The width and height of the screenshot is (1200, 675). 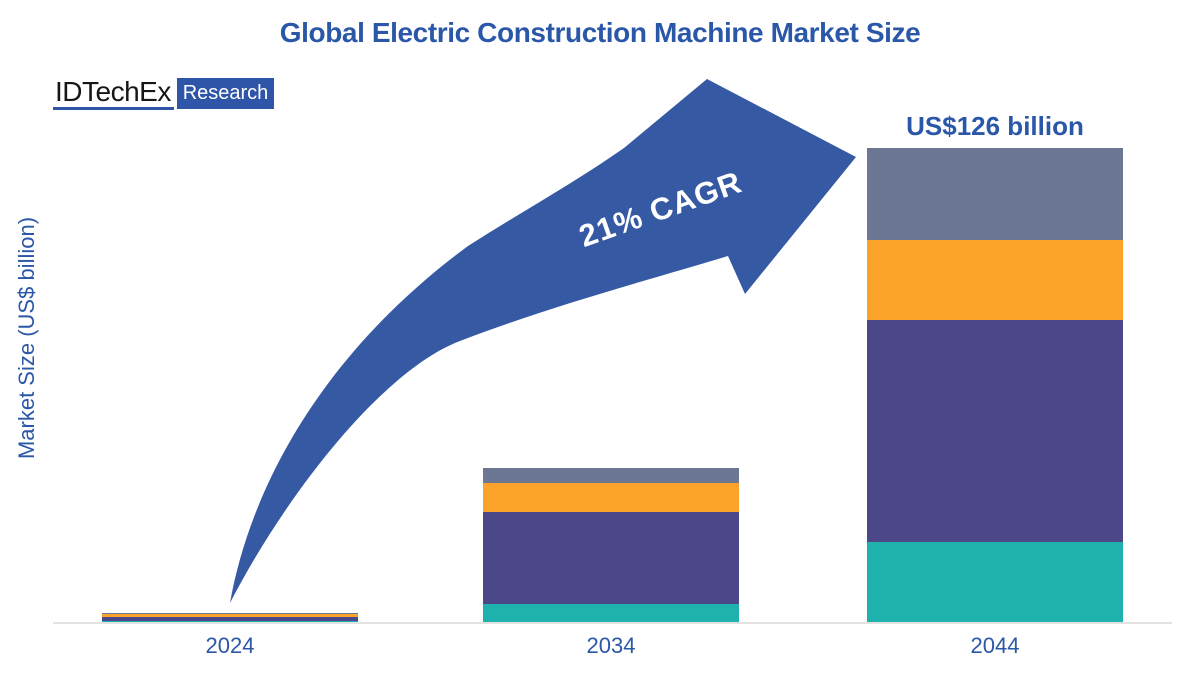 I want to click on bar-2044-teal-segment, so click(x=995, y=582).